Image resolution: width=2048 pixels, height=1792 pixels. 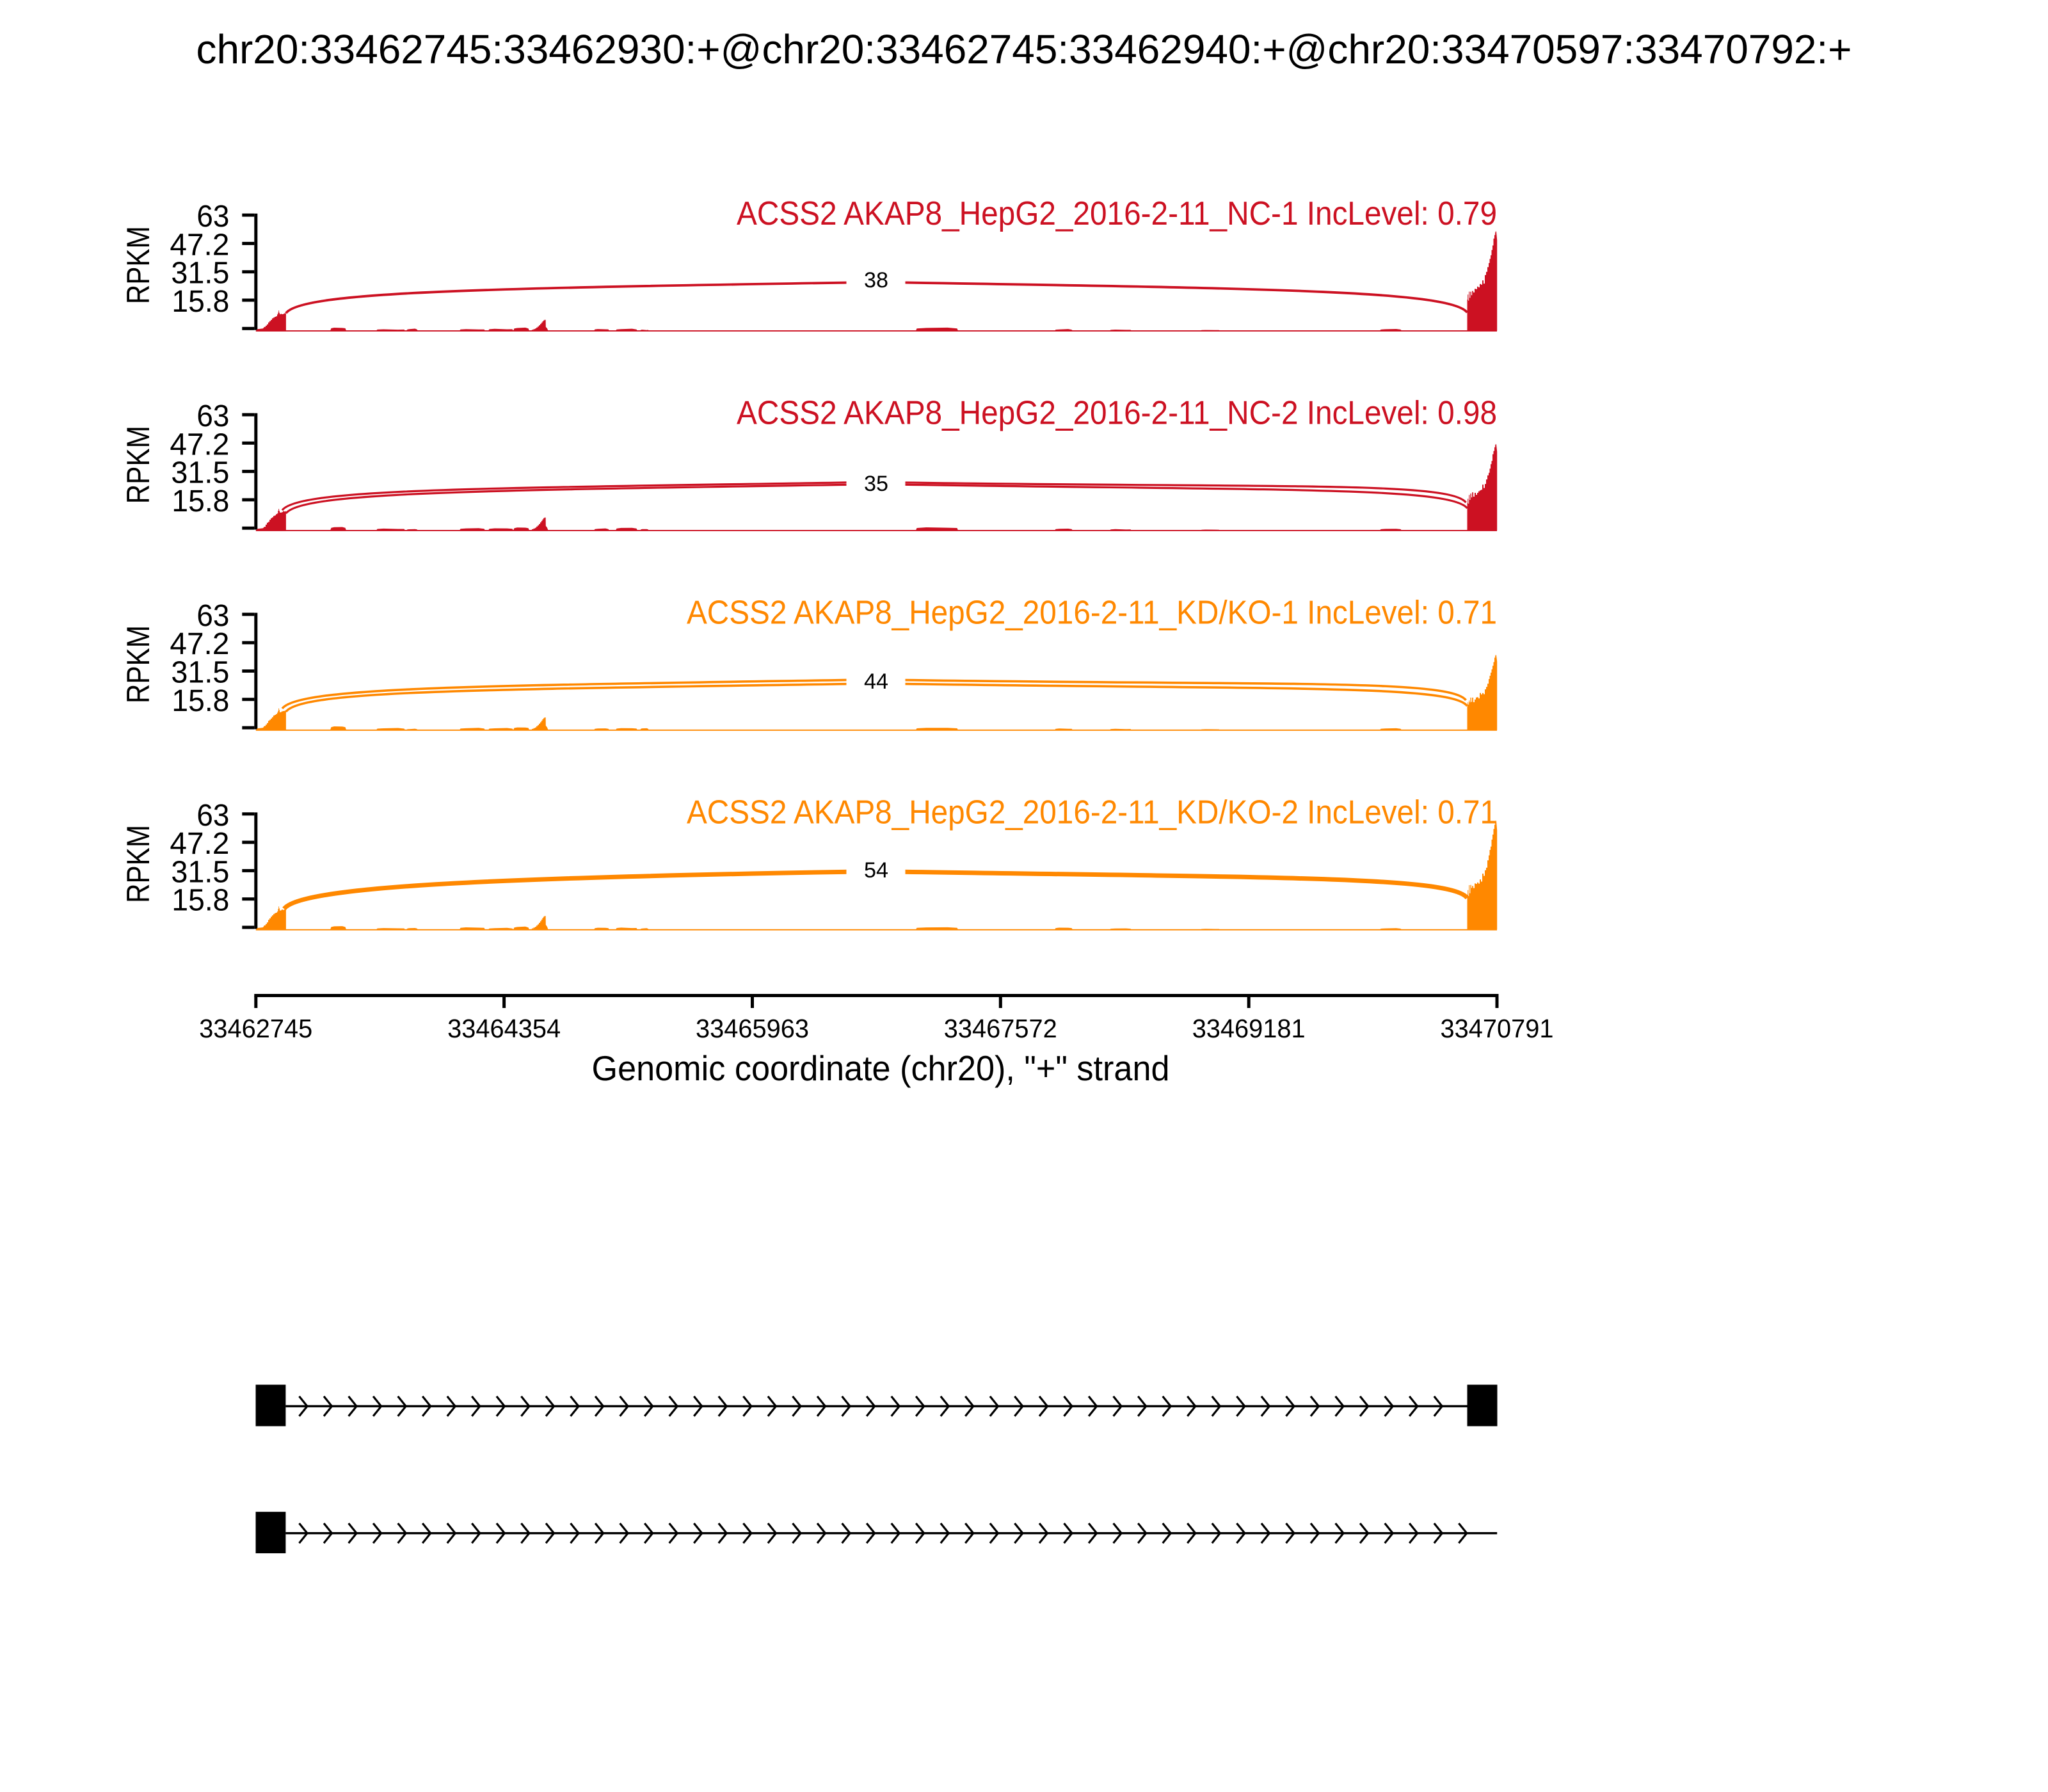 I want to click on svg-text:Genomic coordinate (chr20), "+: Genomic coordinate (chr20), "+" strand, so click(x=881, y=1068).